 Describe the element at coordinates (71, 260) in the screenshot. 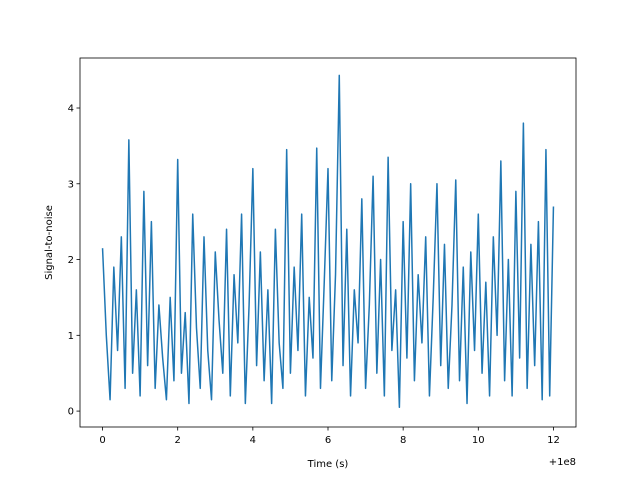

I see `y-tick-label: 2` at that location.